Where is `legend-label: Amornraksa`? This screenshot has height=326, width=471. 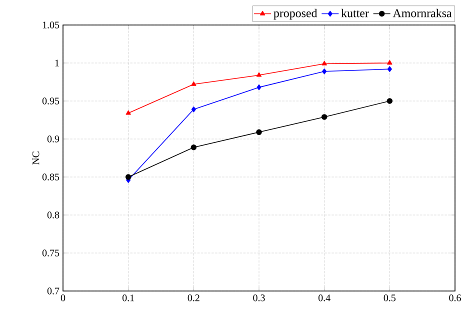 legend-label: Amornraksa is located at coordinates (422, 13).